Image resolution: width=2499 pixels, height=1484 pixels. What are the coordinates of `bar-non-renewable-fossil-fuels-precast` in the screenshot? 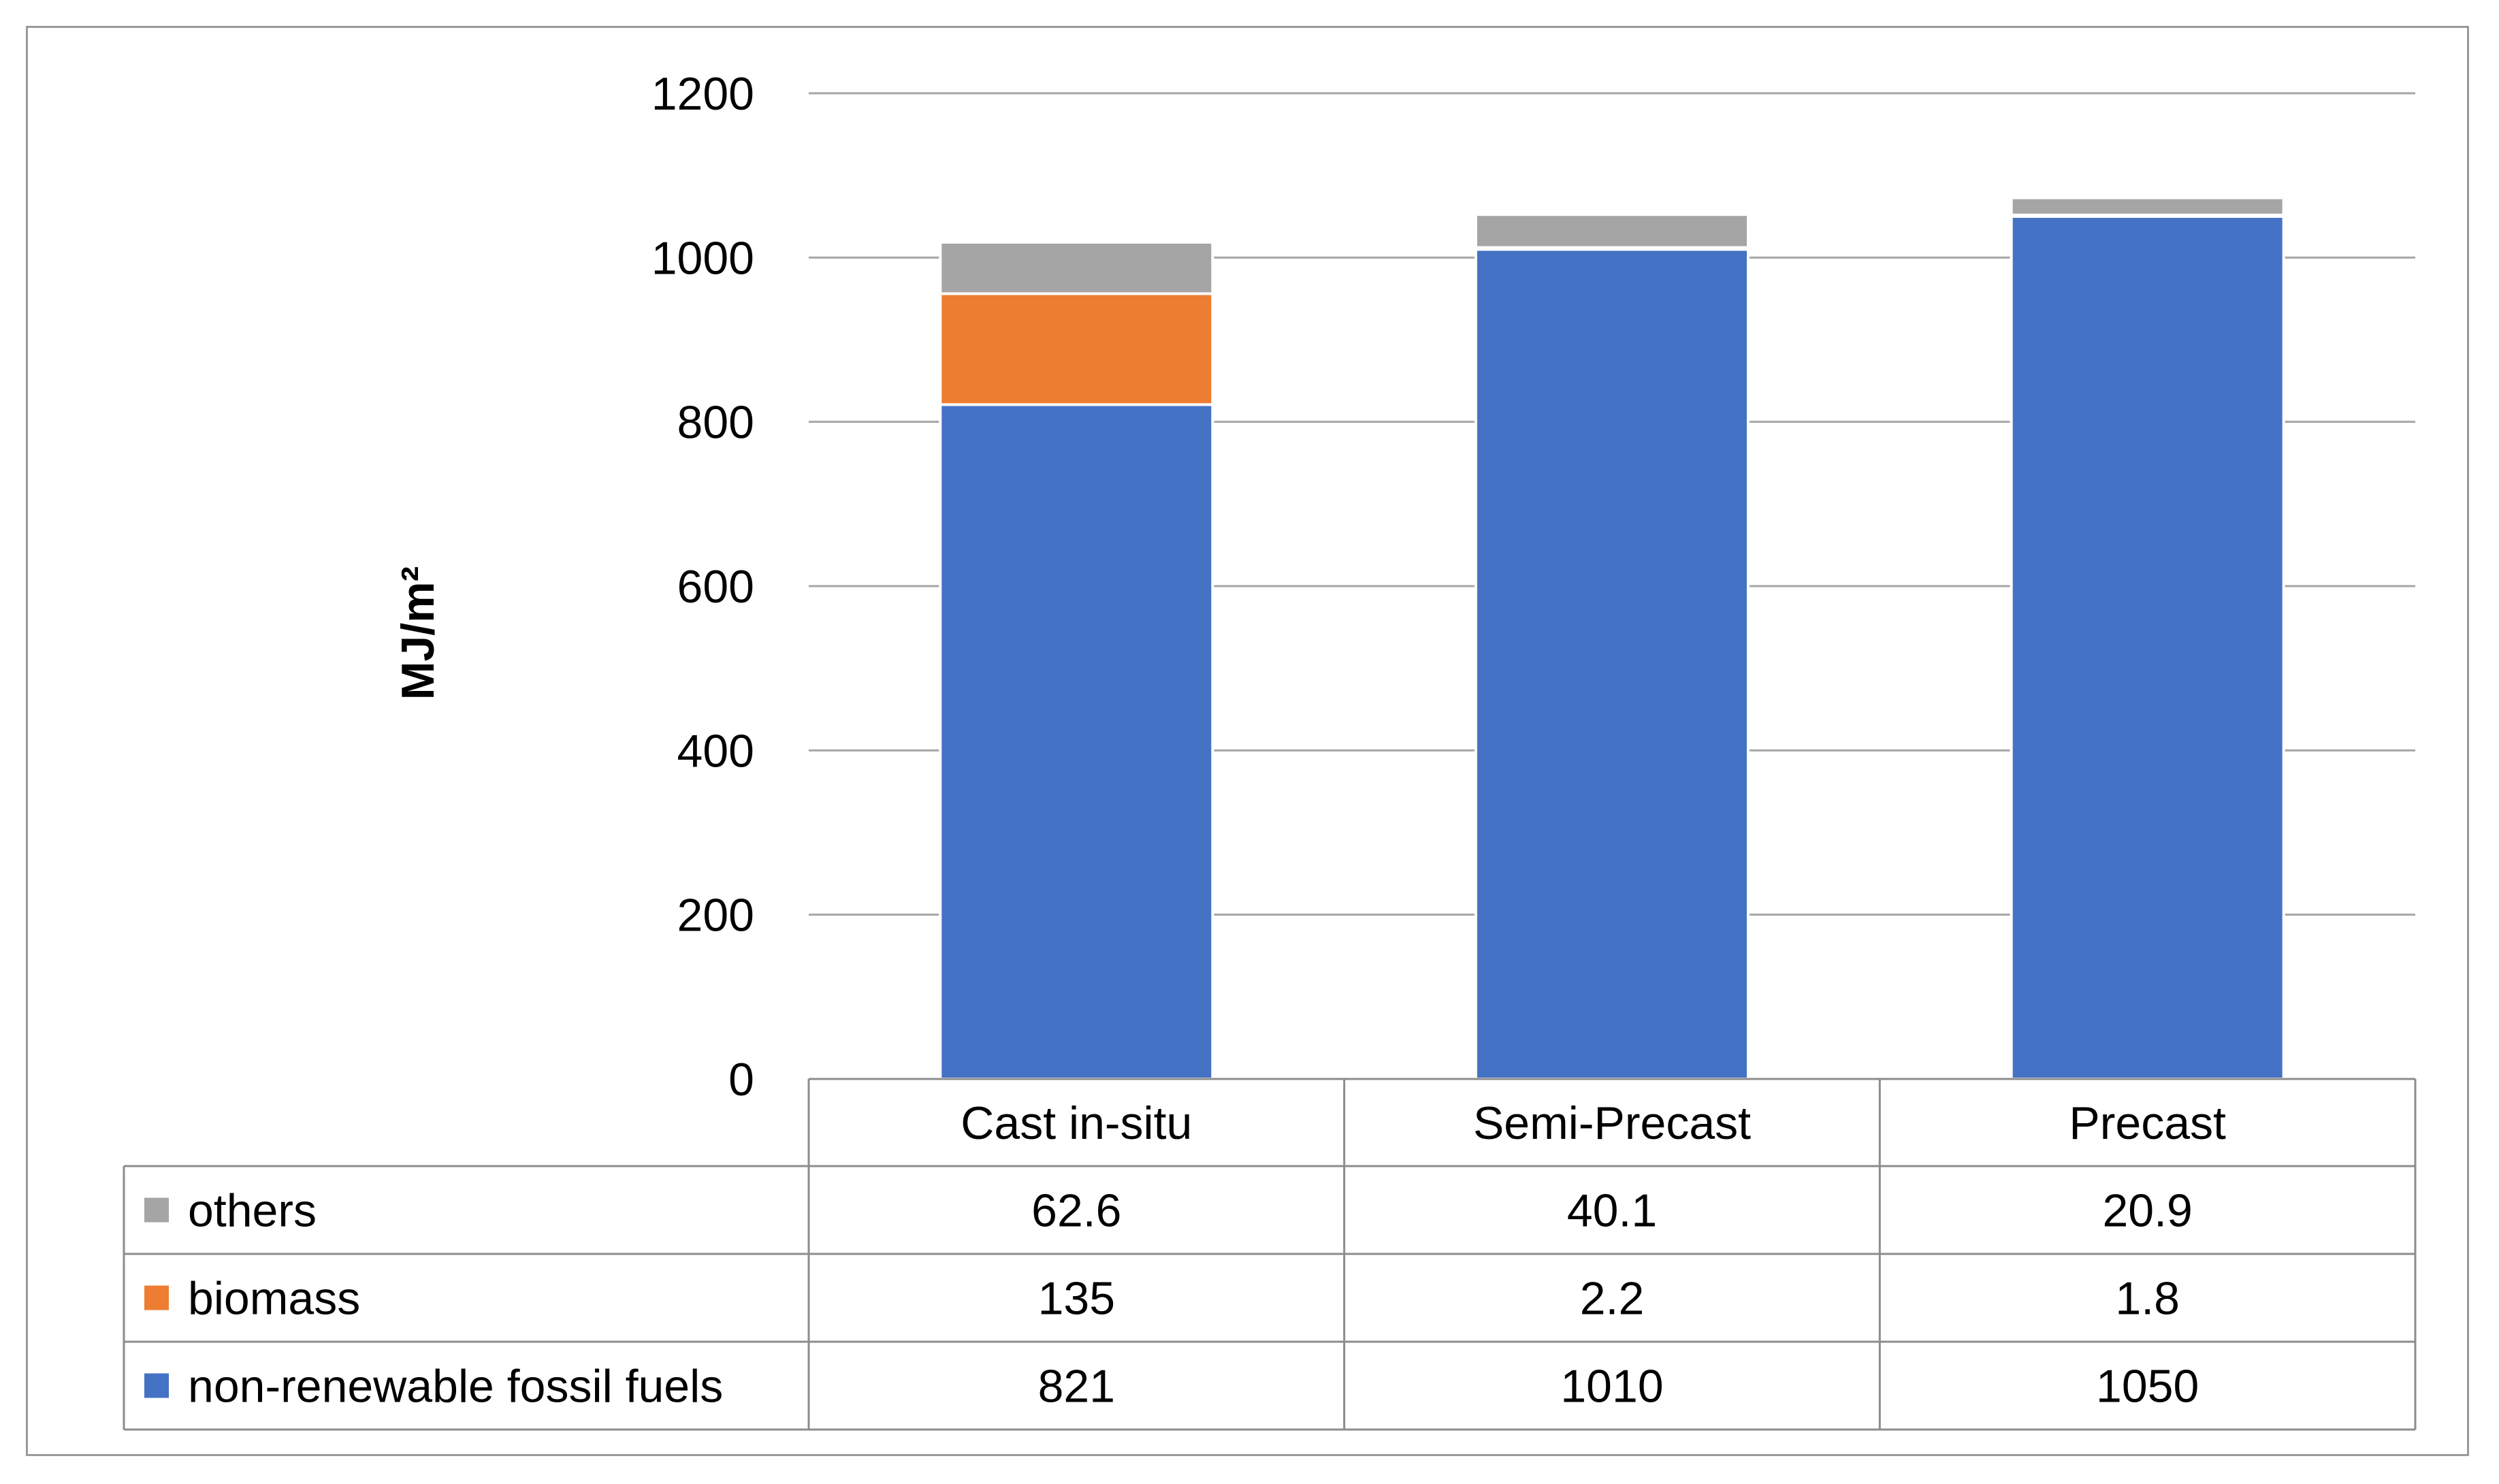 It's located at (2147, 647).